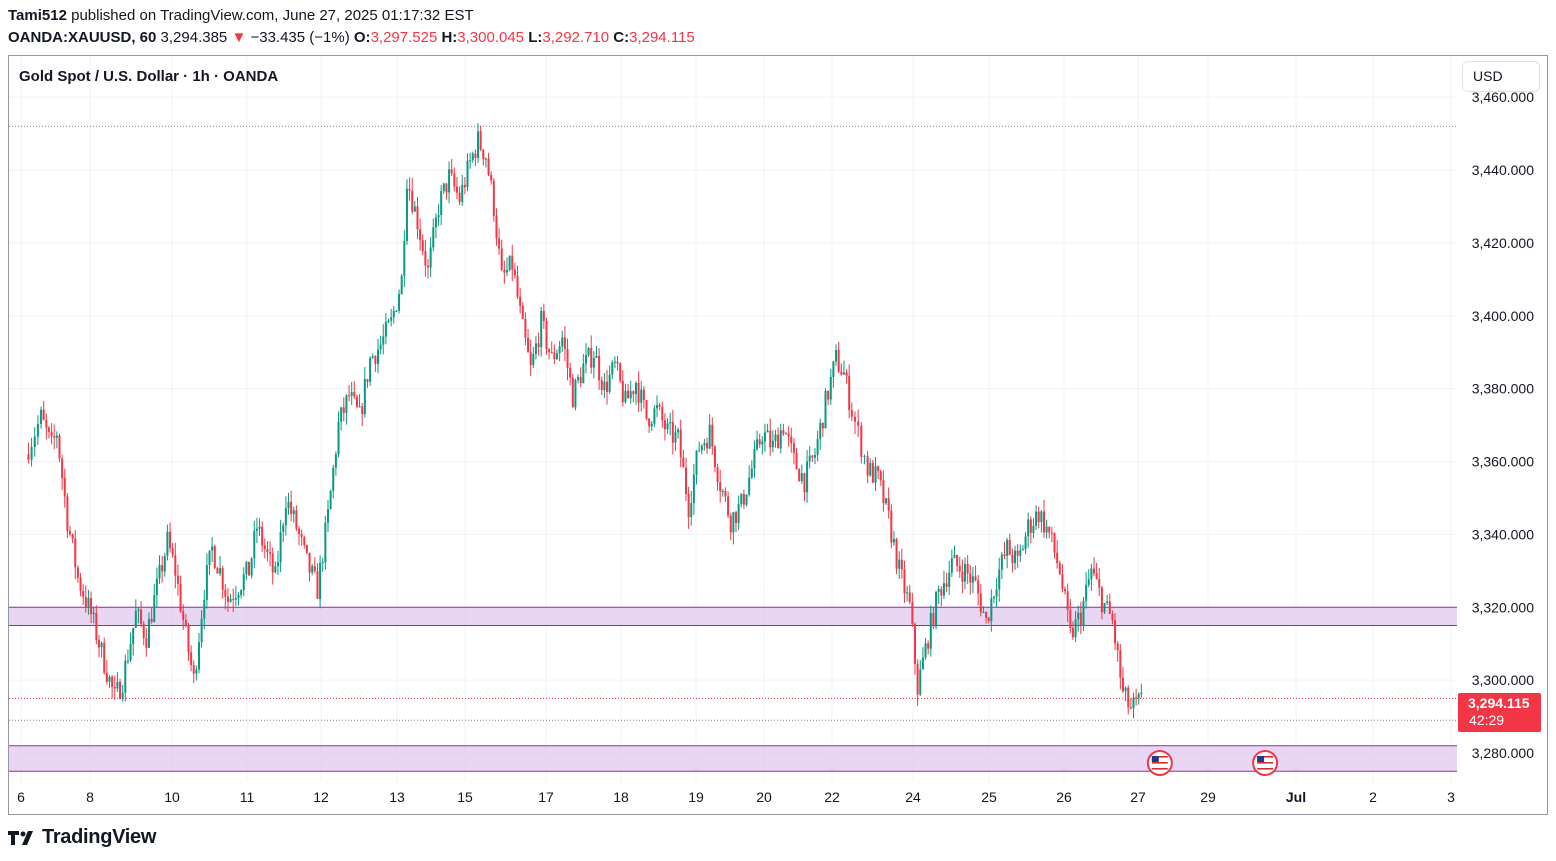 This screenshot has height=861, width=1556. I want to click on symbol: OANDA:XAUUSD, 60, so click(82, 37).